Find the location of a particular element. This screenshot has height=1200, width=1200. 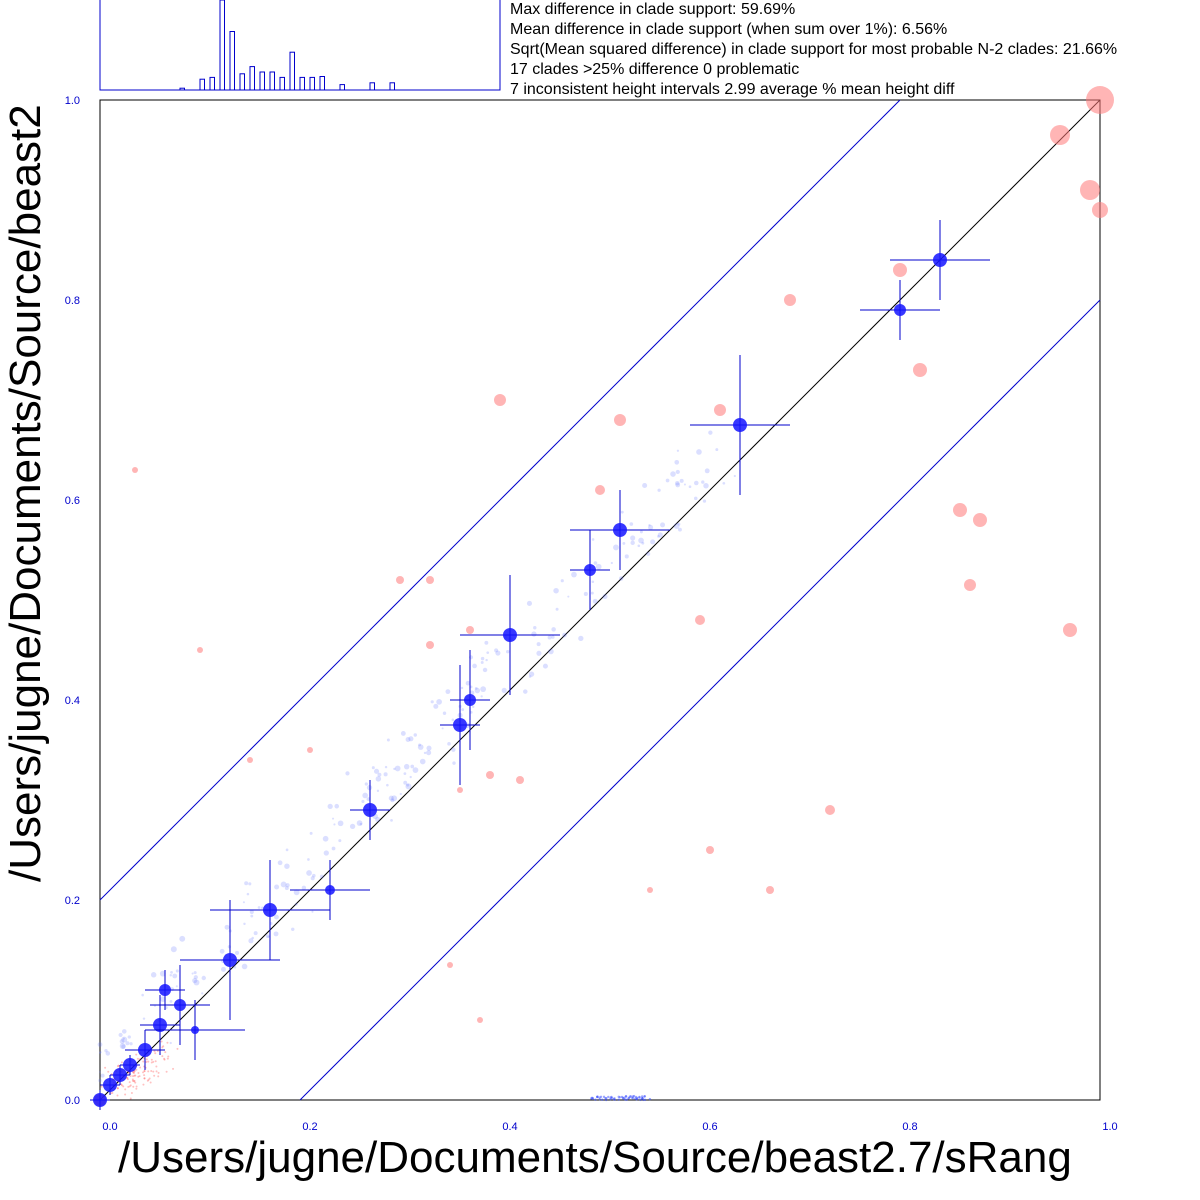

y-tick-label: 0.4 is located at coordinates (72, 701).